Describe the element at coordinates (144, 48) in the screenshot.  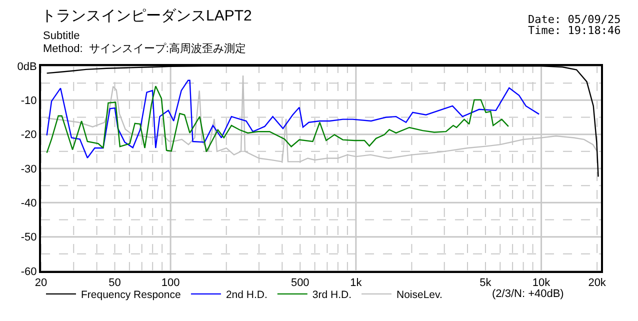
I see `text: Method: サインスイープ:高周波歪み測定` at that location.